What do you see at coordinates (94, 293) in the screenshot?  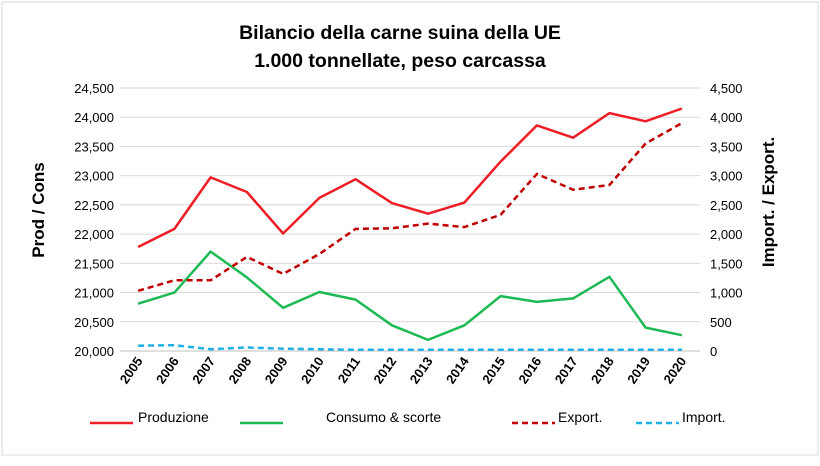 I see `y-tick-label-left: 21,000` at bounding box center [94, 293].